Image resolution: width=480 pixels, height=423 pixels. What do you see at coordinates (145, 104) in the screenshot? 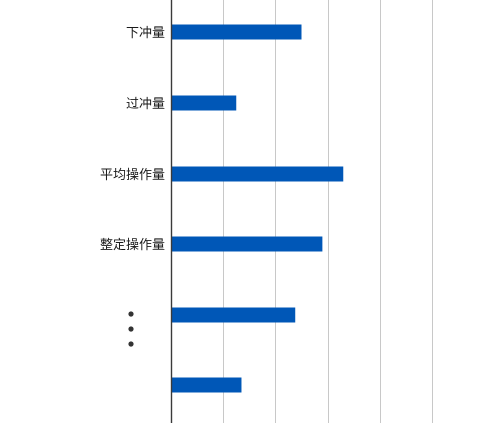
I see `category-label: 过冲量` at bounding box center [145, 104].